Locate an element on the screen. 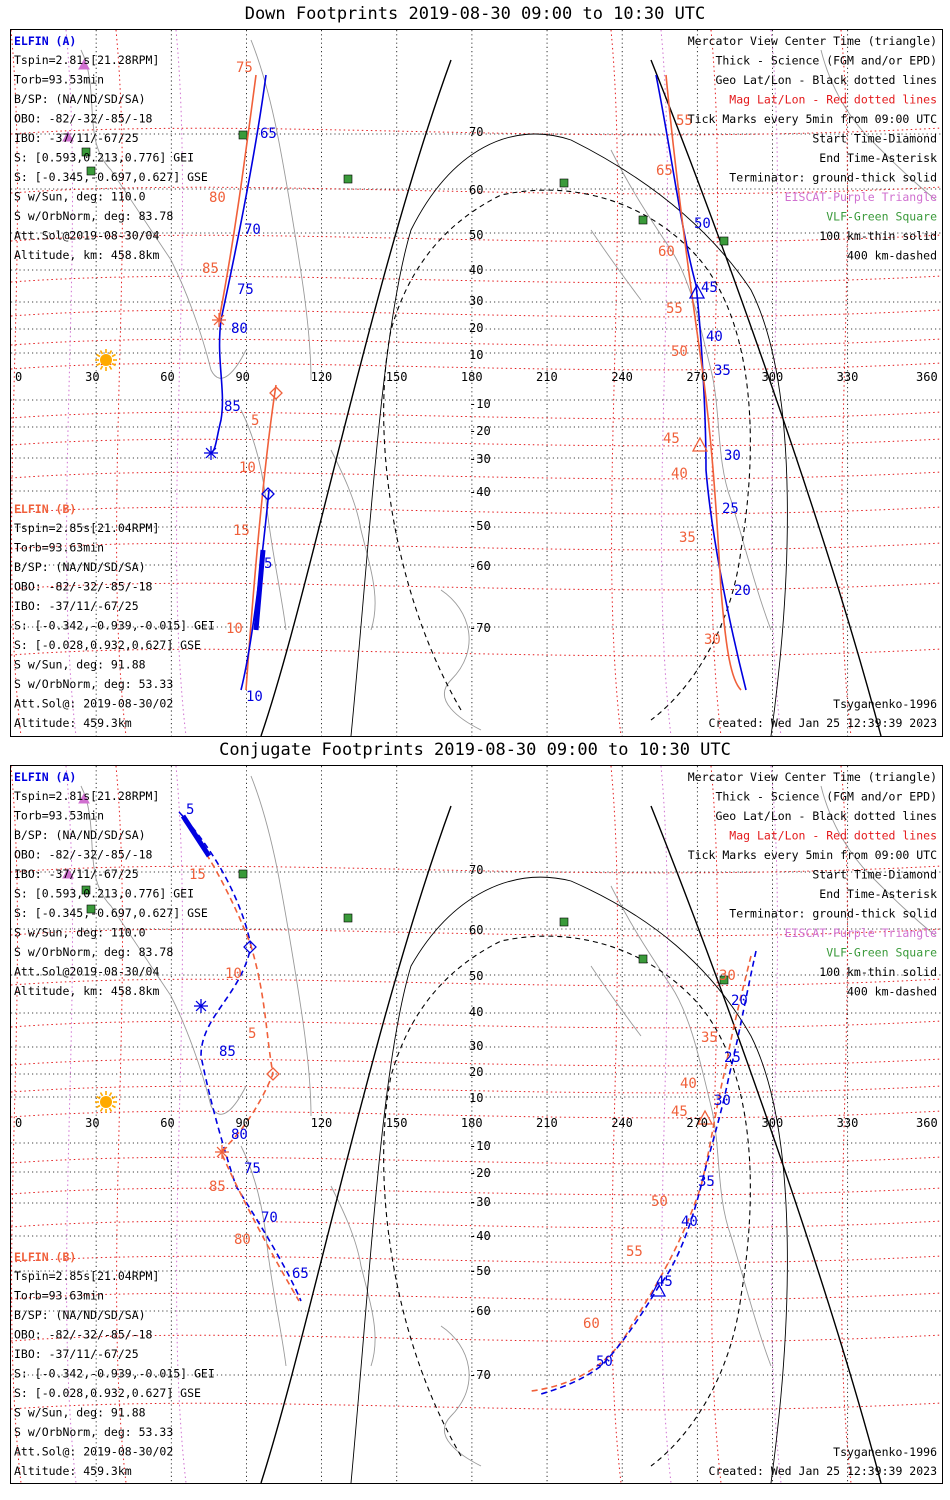 The width and height of the screenshot is (950, 1500). lat-tick-label: 40 is located at coordinates (476, 1012).